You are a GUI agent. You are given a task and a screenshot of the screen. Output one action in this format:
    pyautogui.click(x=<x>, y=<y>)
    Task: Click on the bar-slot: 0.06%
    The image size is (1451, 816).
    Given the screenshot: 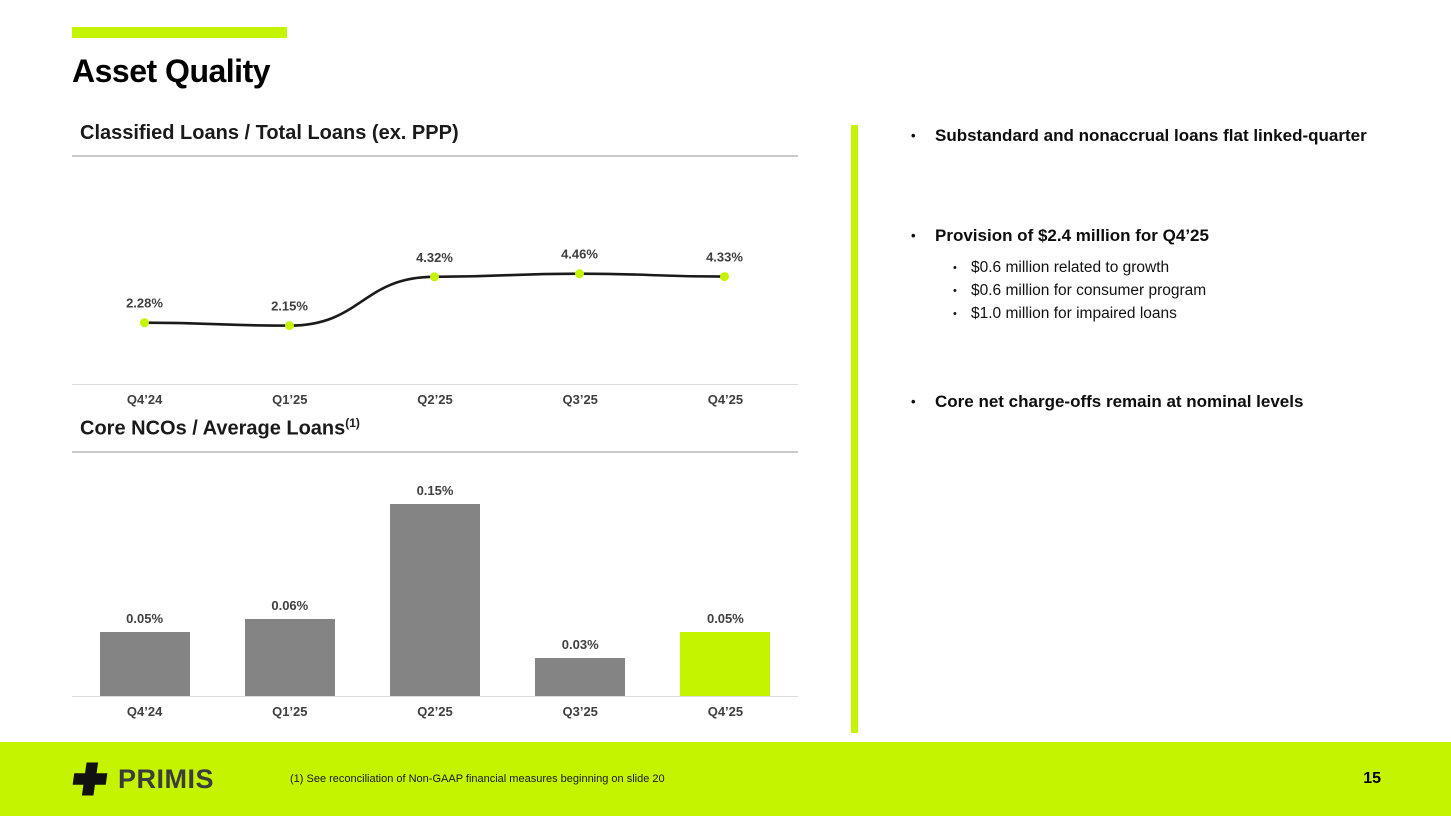 What is the action you would take?
    pyautogui.click(x=289, y=647)
    